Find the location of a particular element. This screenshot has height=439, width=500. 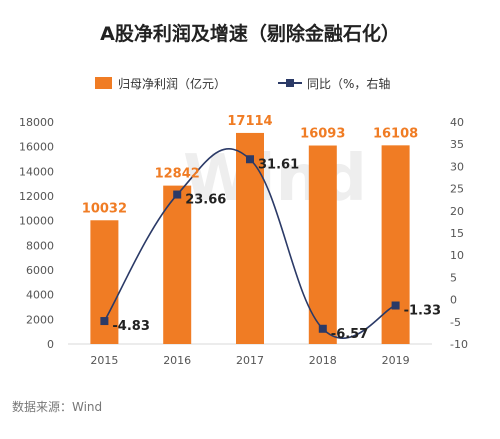

bar-value-label: 16108 is located at coordinates (395, 133).